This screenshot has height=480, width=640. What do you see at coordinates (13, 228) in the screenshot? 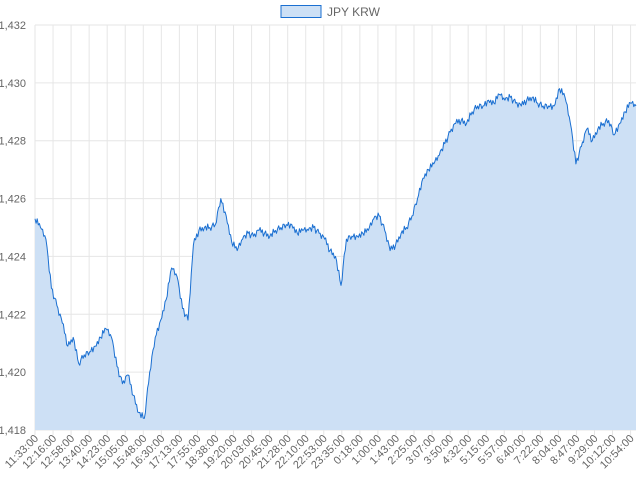
I see `y-axis: 1,418 1,420 1,422 1,424 1,426 1,428 1,430 1,432` at bounding box center [13, 228].